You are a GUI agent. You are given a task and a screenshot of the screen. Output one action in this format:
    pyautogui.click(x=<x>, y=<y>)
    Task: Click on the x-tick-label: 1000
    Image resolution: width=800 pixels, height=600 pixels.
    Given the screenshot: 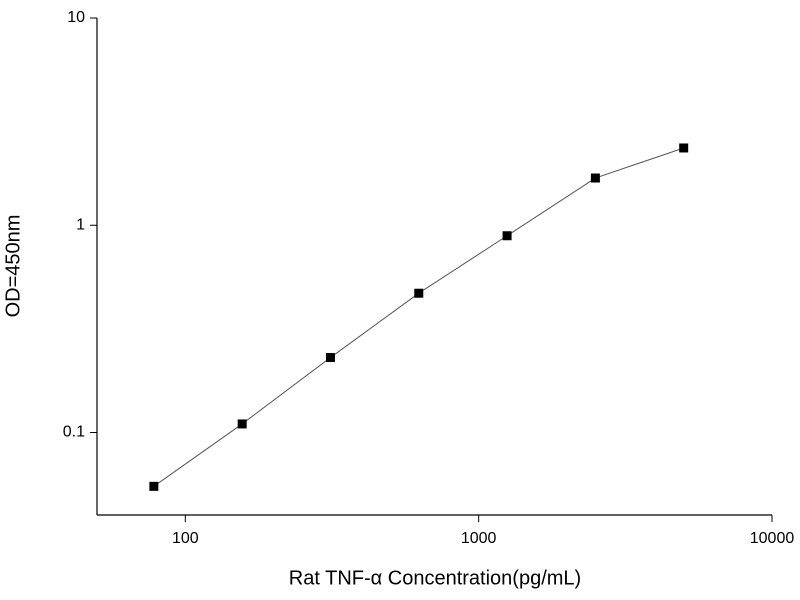 What is the action you would take?
    pyautogui.click(x=479, y=538)
    